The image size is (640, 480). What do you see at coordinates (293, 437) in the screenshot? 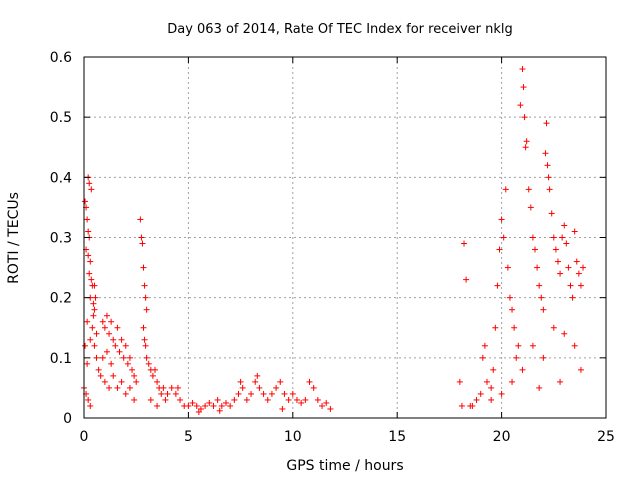
I see `x-tick-label: 10` at bounding box center [293, 437].